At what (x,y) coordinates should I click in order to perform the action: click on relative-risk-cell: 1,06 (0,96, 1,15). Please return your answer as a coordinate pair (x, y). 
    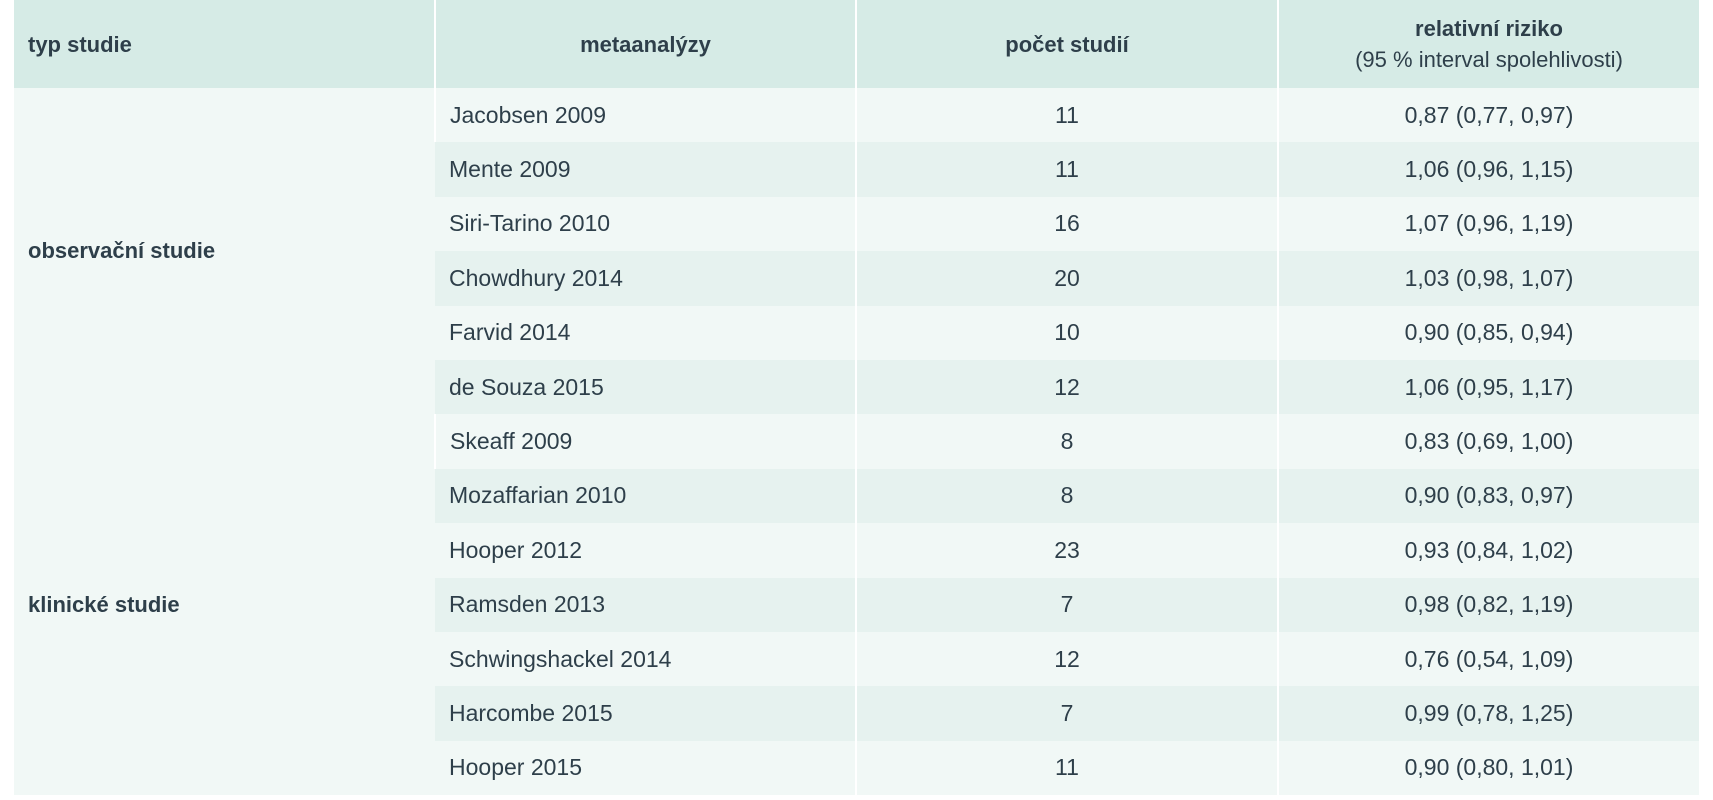
    Looking at the image, I should click on (1488, 169).